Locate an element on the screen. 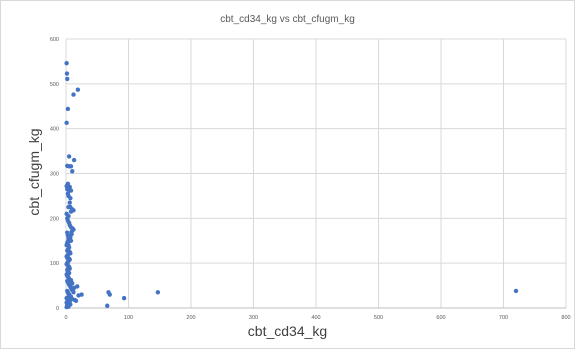 The image size is (575, 349). x-tick-label: 600 is located at coordinates (440, 318).